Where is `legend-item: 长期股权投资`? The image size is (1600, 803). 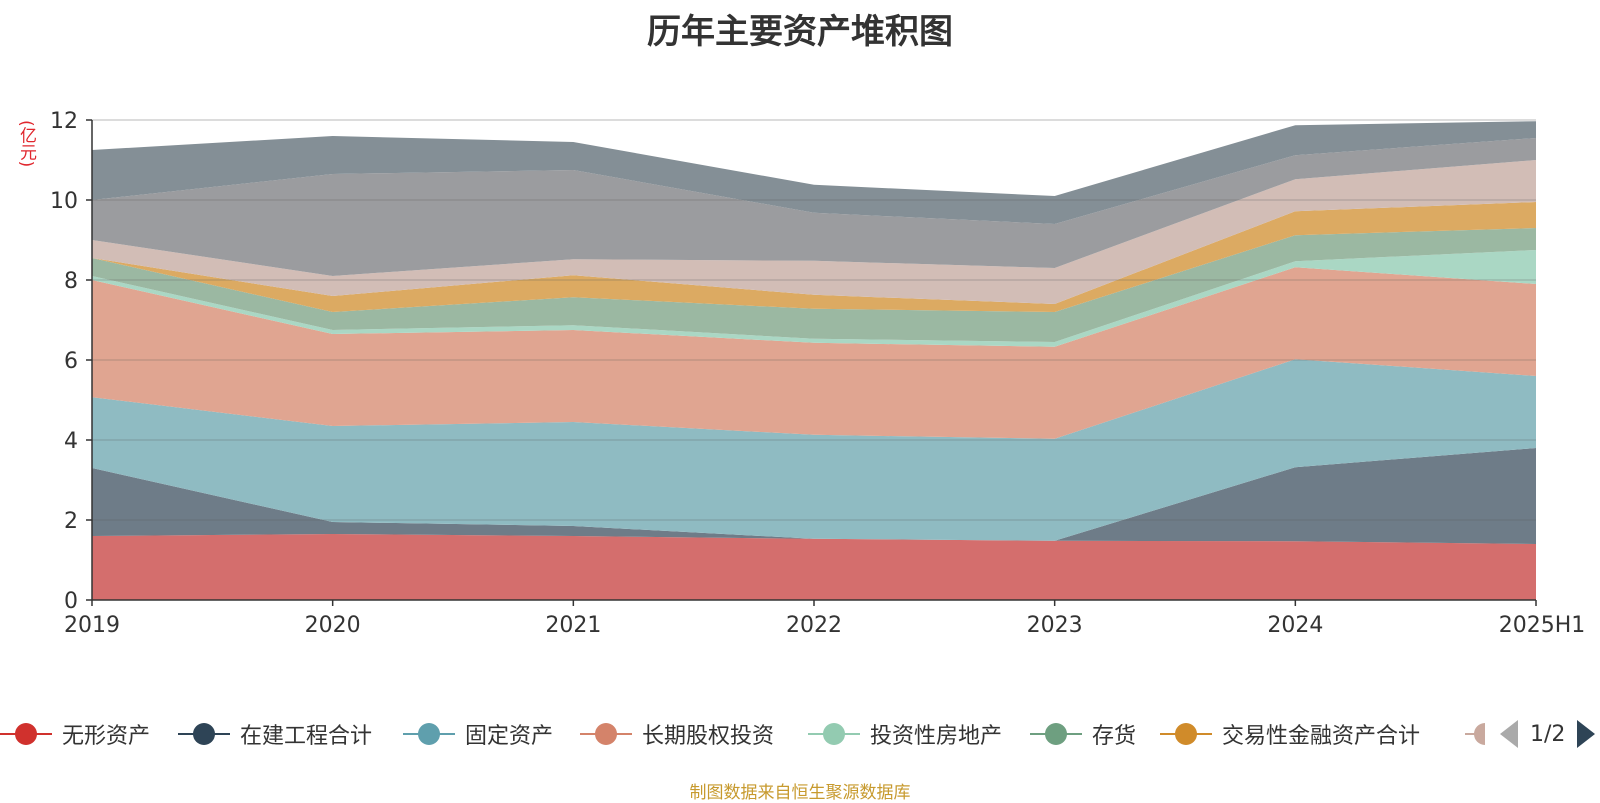 legend-item: 长期股权投资 is located at coordinates (677, 734).